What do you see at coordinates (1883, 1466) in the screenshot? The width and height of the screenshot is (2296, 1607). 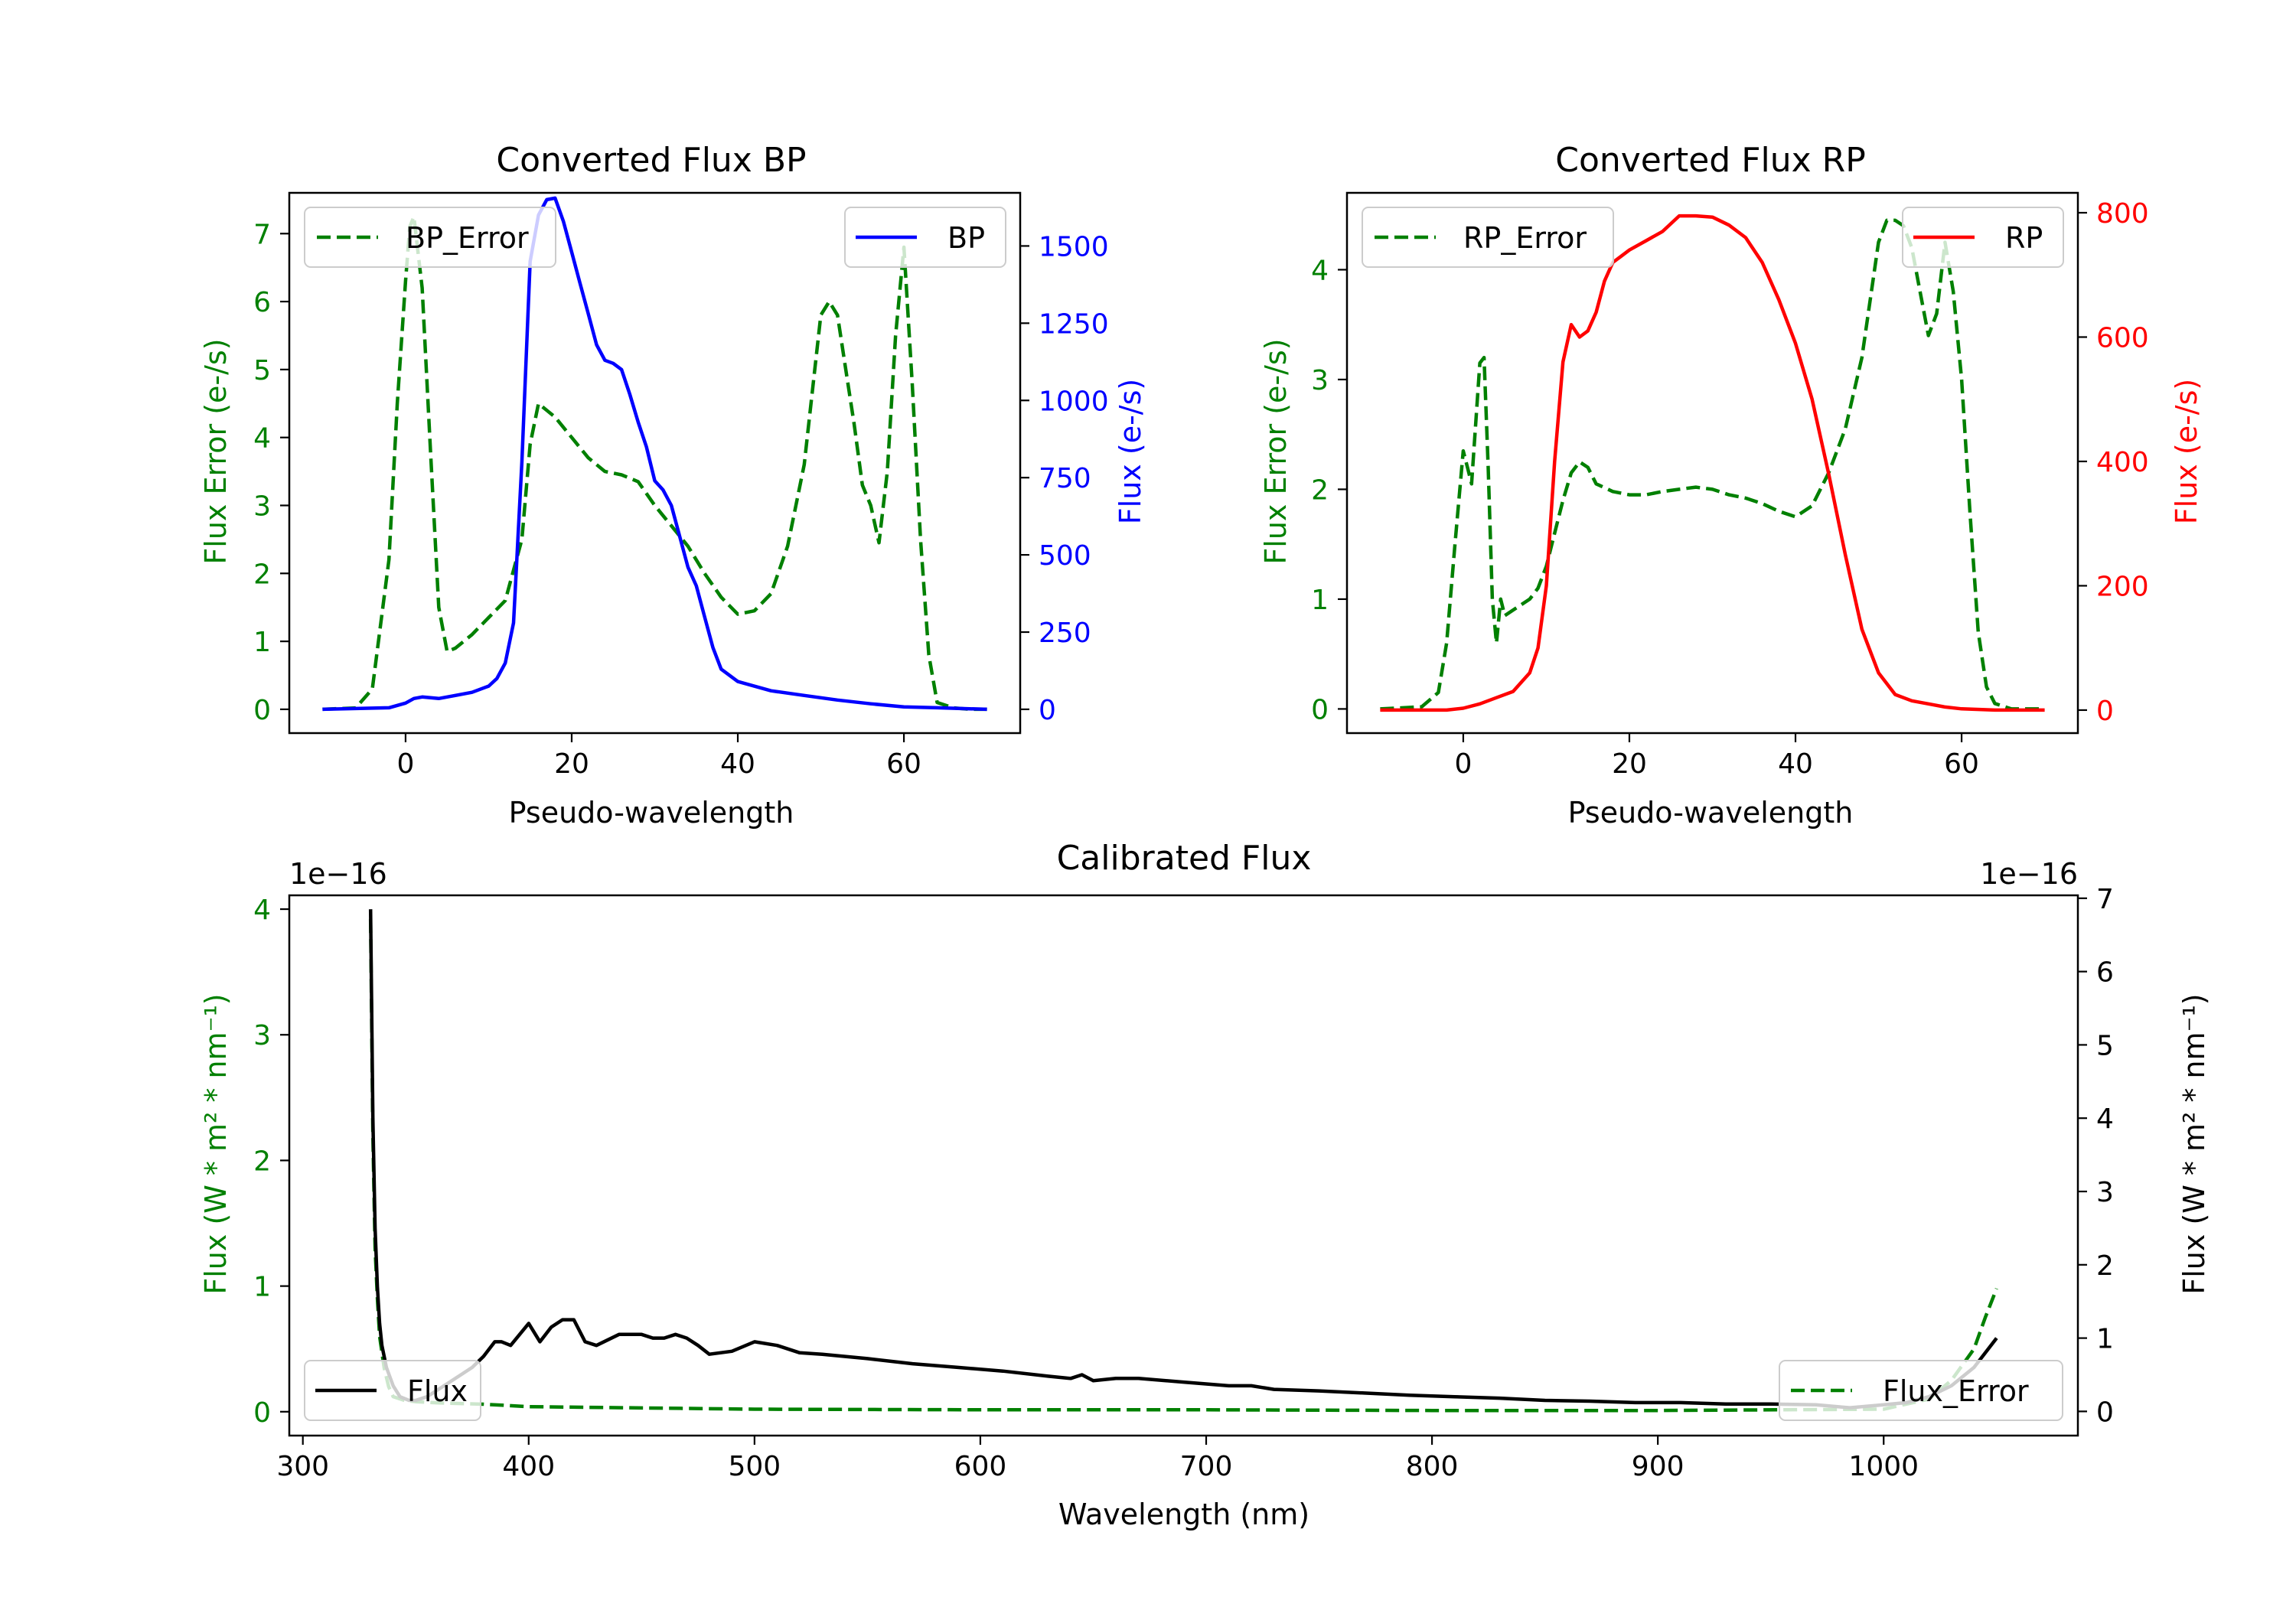 I see `x-tick-label: 1000` at bounding box center [1883, 1466].